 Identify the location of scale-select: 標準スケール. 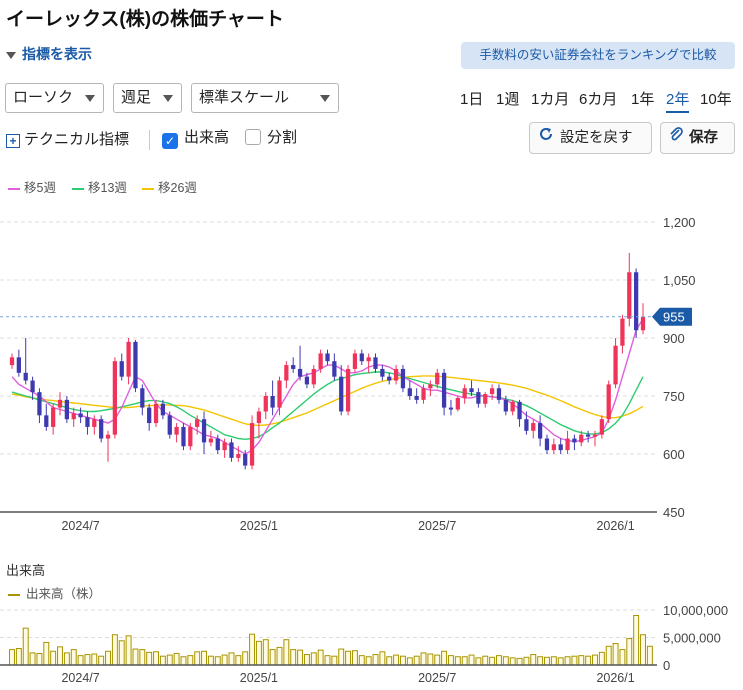
(265, 98).